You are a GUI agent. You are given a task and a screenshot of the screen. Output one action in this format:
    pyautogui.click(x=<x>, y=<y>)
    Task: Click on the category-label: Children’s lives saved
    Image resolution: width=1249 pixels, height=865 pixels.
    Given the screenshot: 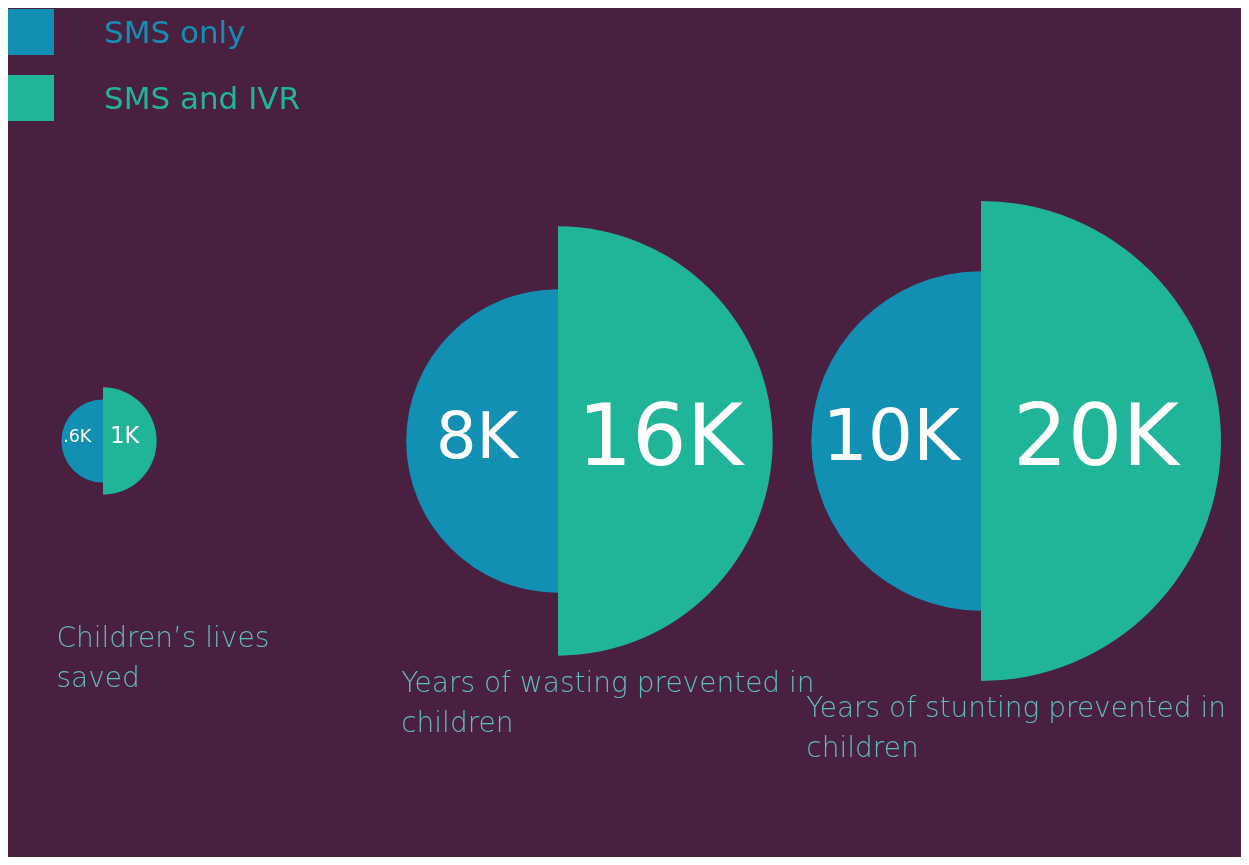 What is the action you would take?
    pyautogui.click(x=163, y=658)
    